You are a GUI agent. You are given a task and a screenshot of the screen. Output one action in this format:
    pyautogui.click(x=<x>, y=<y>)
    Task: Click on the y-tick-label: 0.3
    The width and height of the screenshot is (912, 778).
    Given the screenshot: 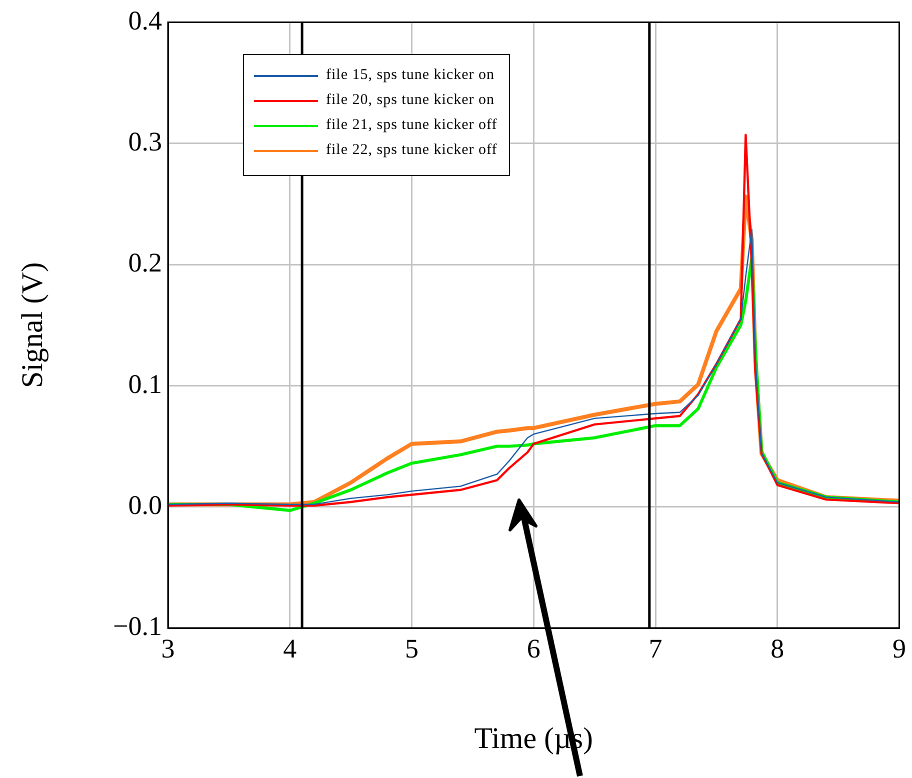 What is the action you would take?
    pyautogui.click(x=145, y=141)
    